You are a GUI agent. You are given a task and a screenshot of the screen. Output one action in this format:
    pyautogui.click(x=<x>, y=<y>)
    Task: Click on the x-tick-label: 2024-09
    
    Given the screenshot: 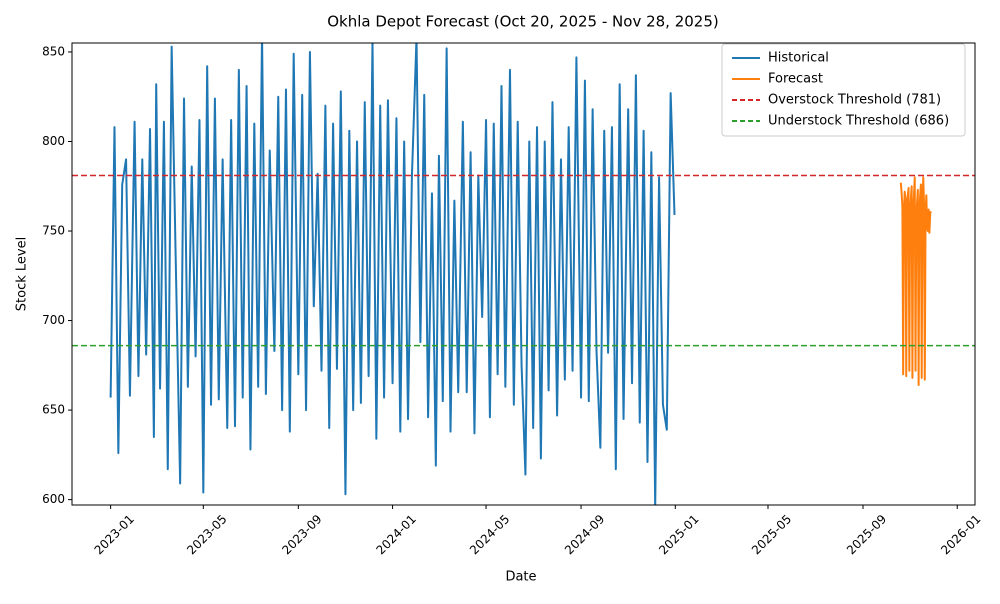 What is the action you would take?
    pyautogui.click(x=584, y=534)
    